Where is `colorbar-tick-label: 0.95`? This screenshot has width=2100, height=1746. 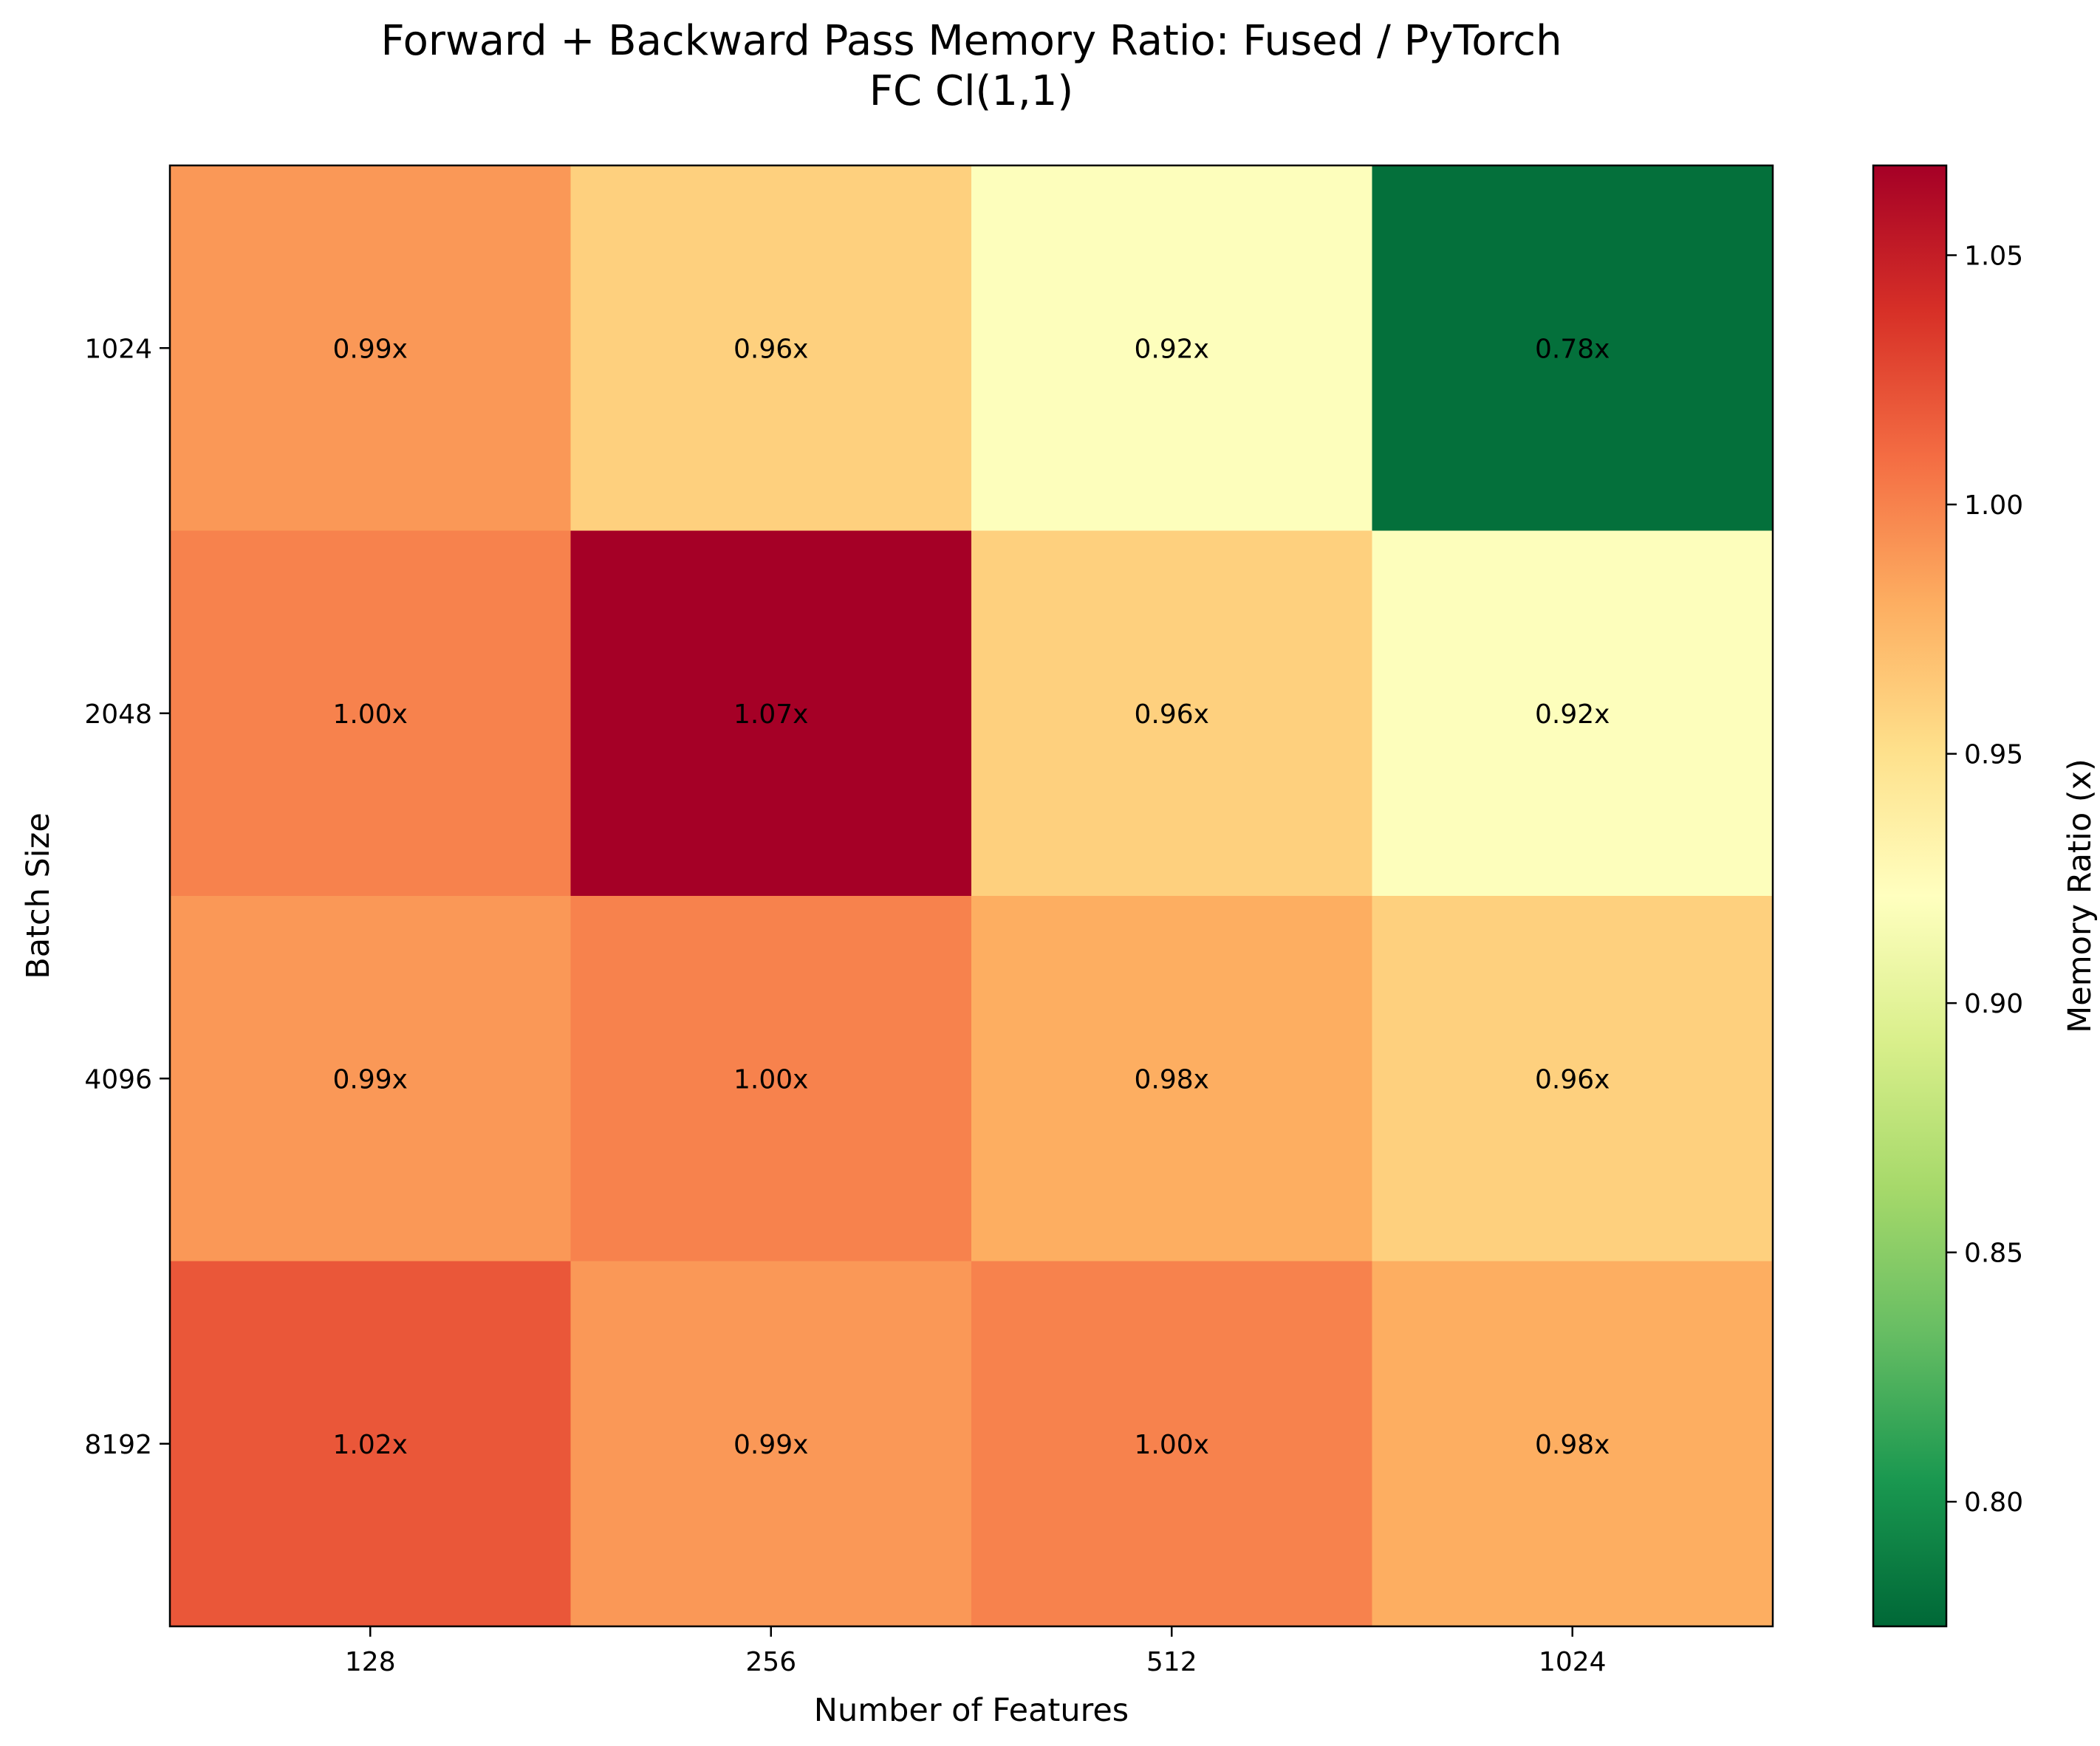 colorbar-tick-label: 0.95 is located at coordinates (1993, 755).